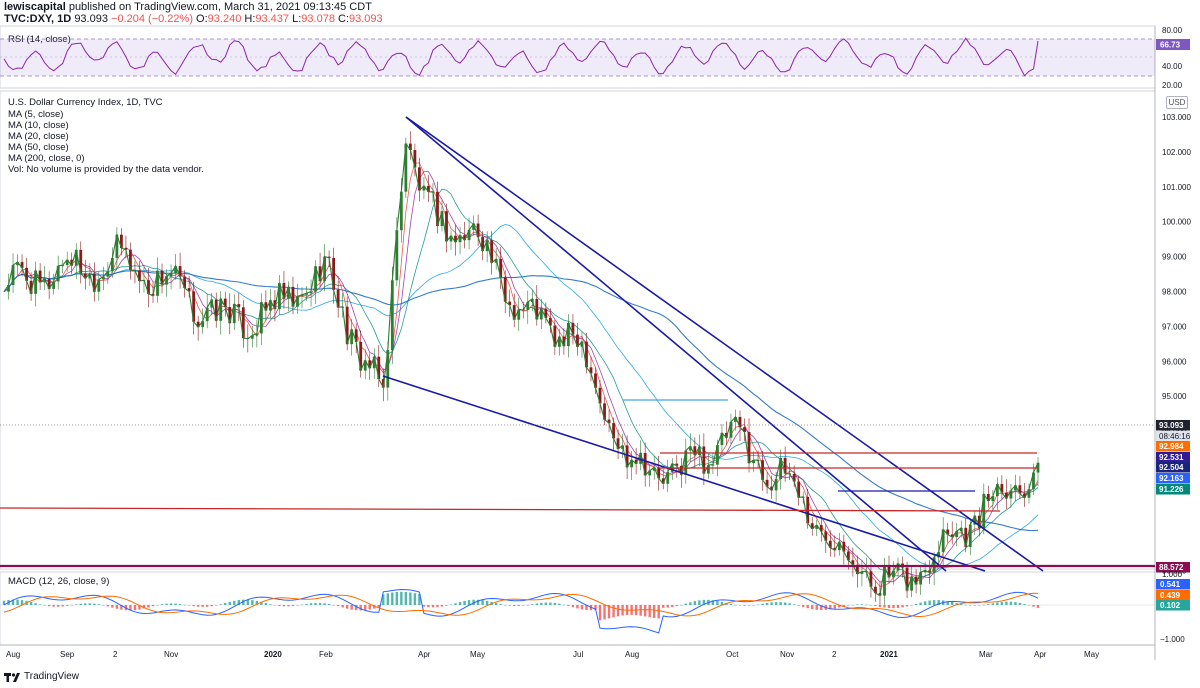 The width and height of the screenshot is (1200, 688). What do you see at coordinates (1176, 117) in the screenshot?
I see `price-tick: 103.000` at bounding box center [1176, 117].